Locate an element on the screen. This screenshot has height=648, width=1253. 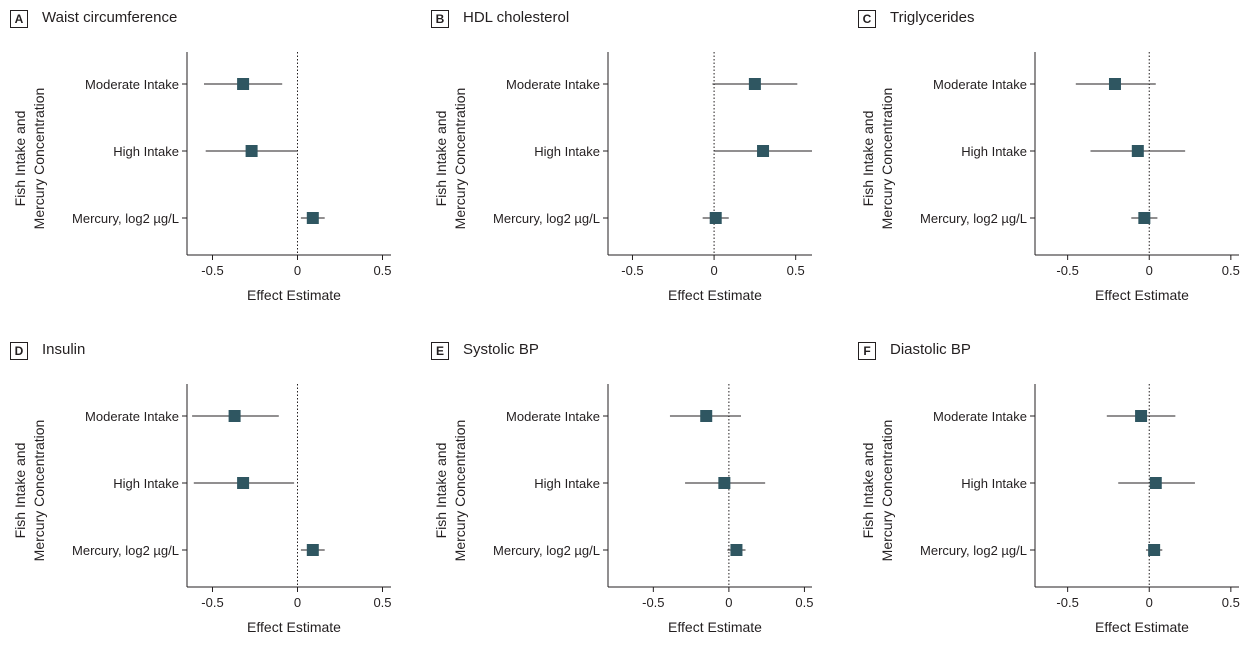
panel-title: Triglycerides is located at coordinates (932, 17).